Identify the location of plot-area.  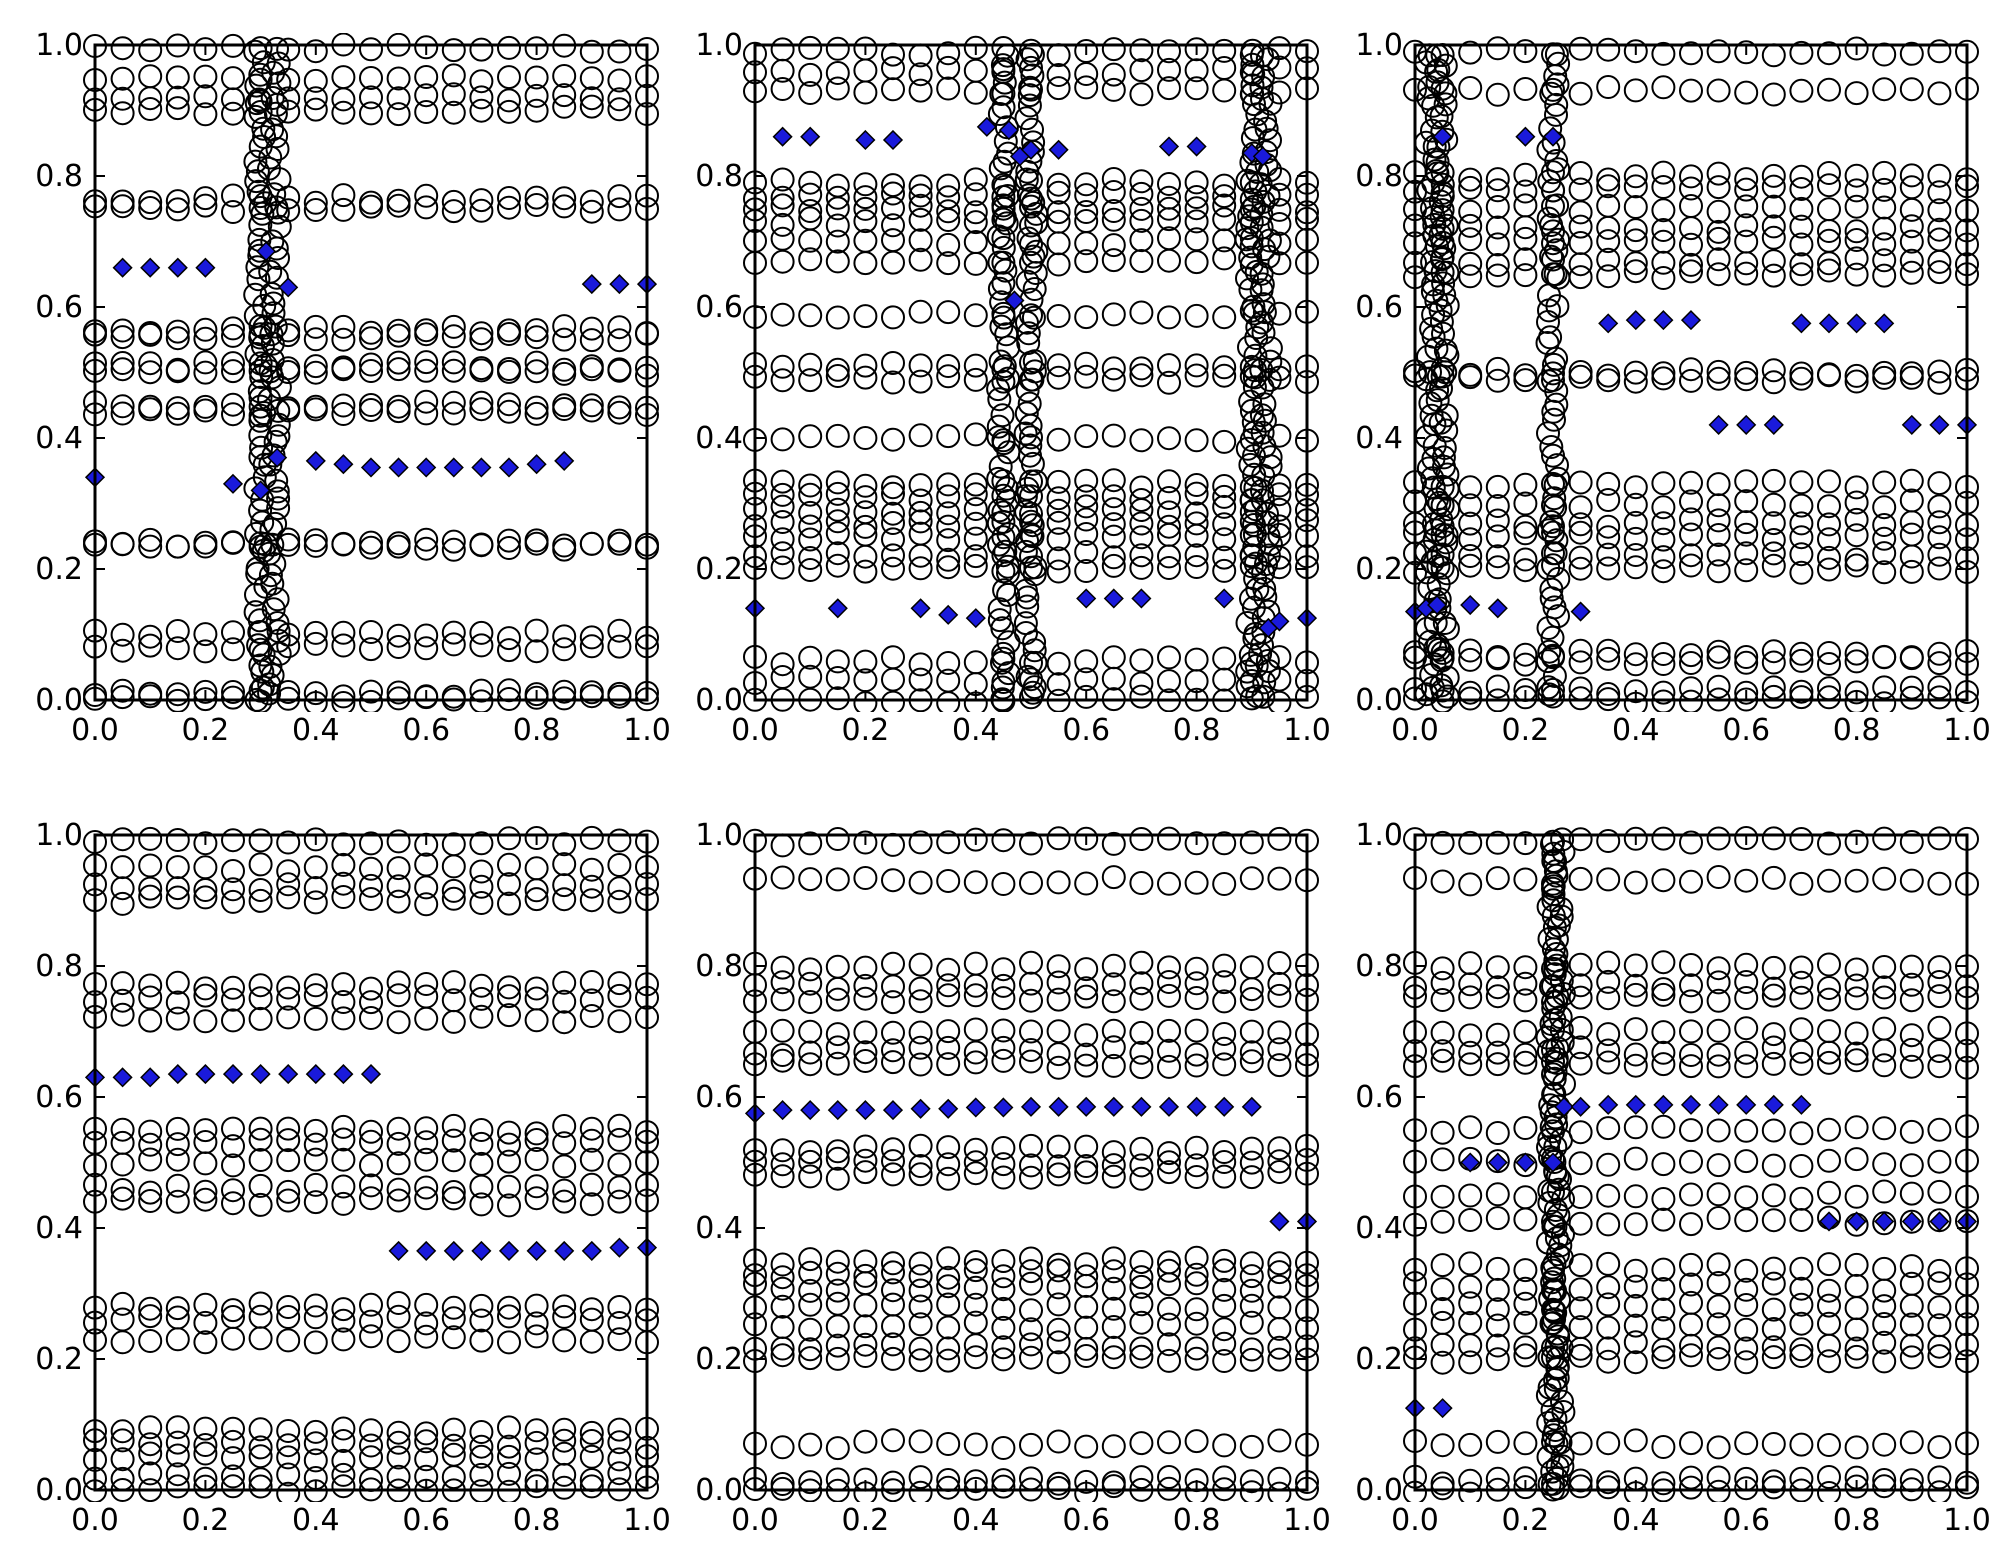
(371, 372).